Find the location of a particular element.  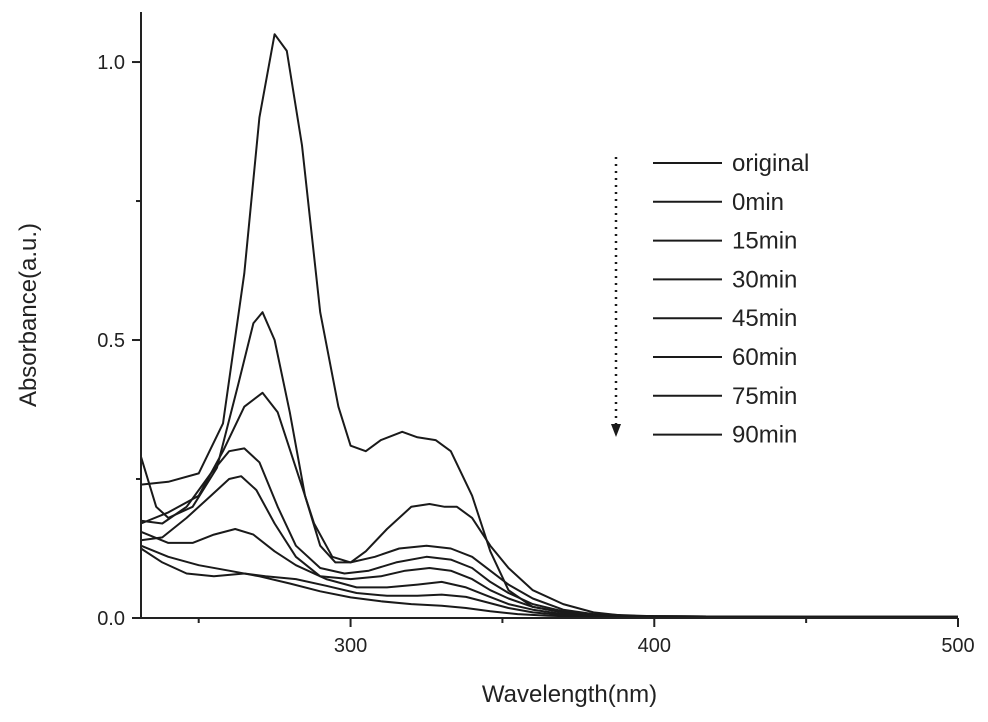

series-line-75min is located at coordinates (549, 582).